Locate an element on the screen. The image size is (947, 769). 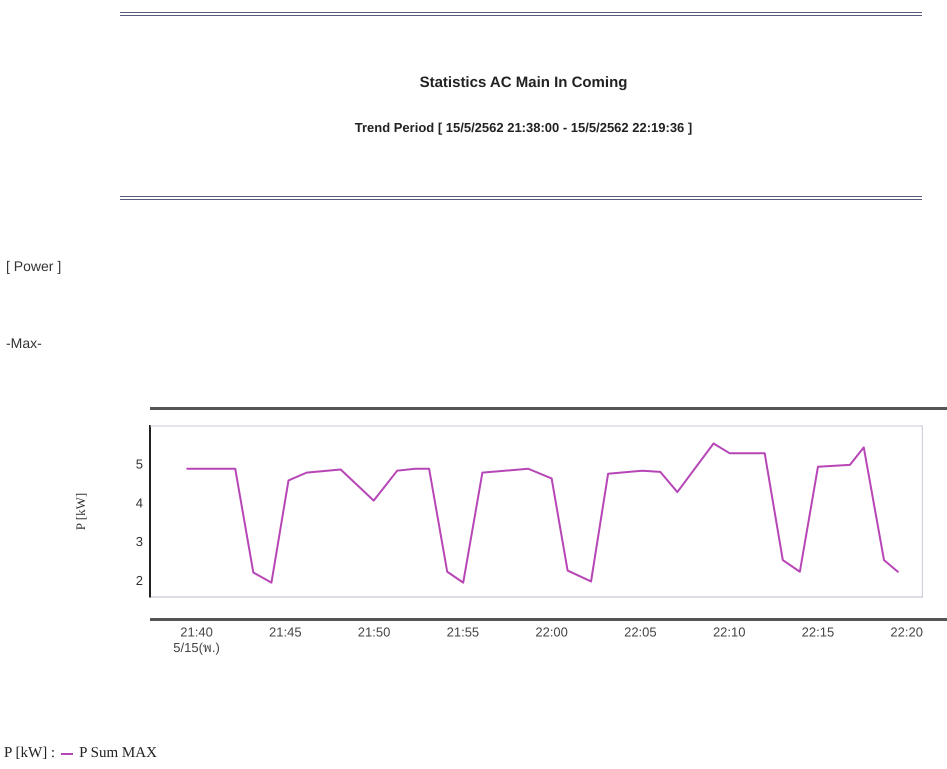
x-tick-label: 22:20 is located at coordinates (906, 632).